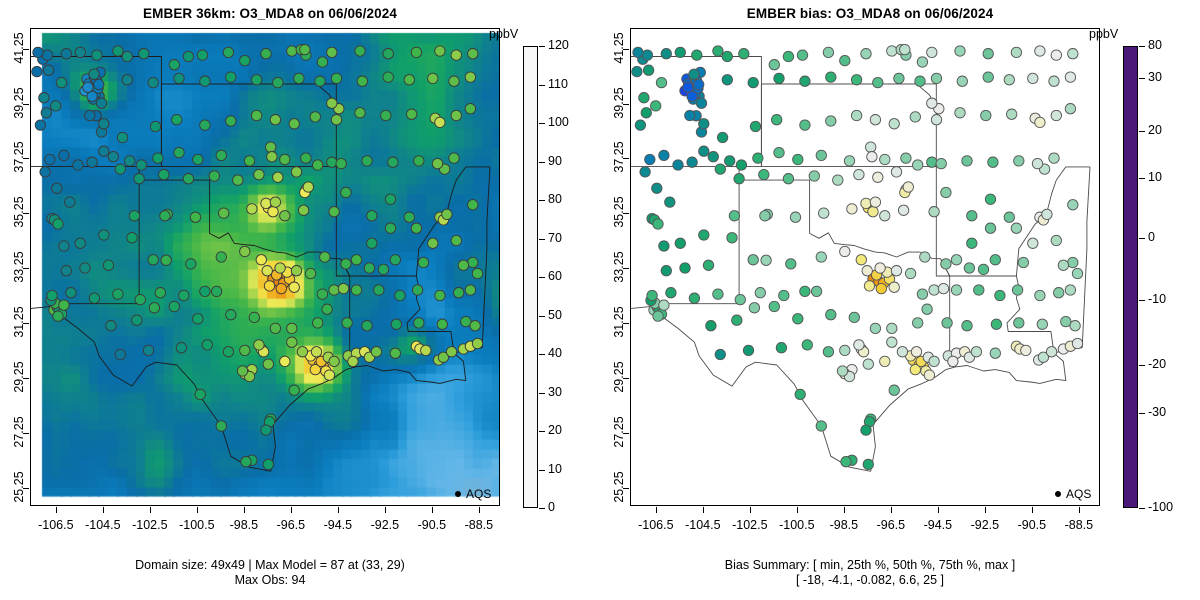 The height and width of the screenshot is (600, 1200). I want to click on y-axis-label: 35.25, so click(19, 212).